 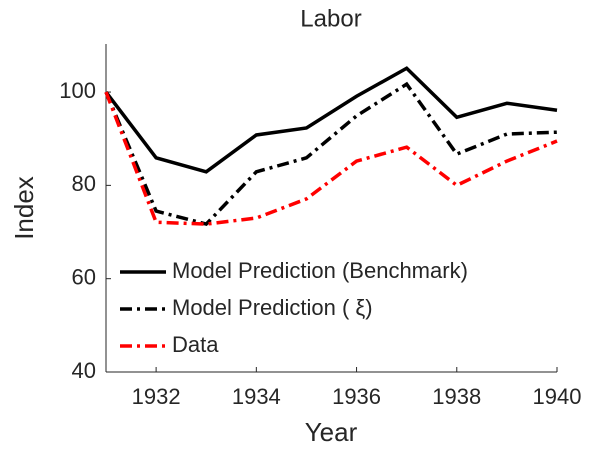 I want to click on x-tick-label: 1932, so click(x=156, y=396).